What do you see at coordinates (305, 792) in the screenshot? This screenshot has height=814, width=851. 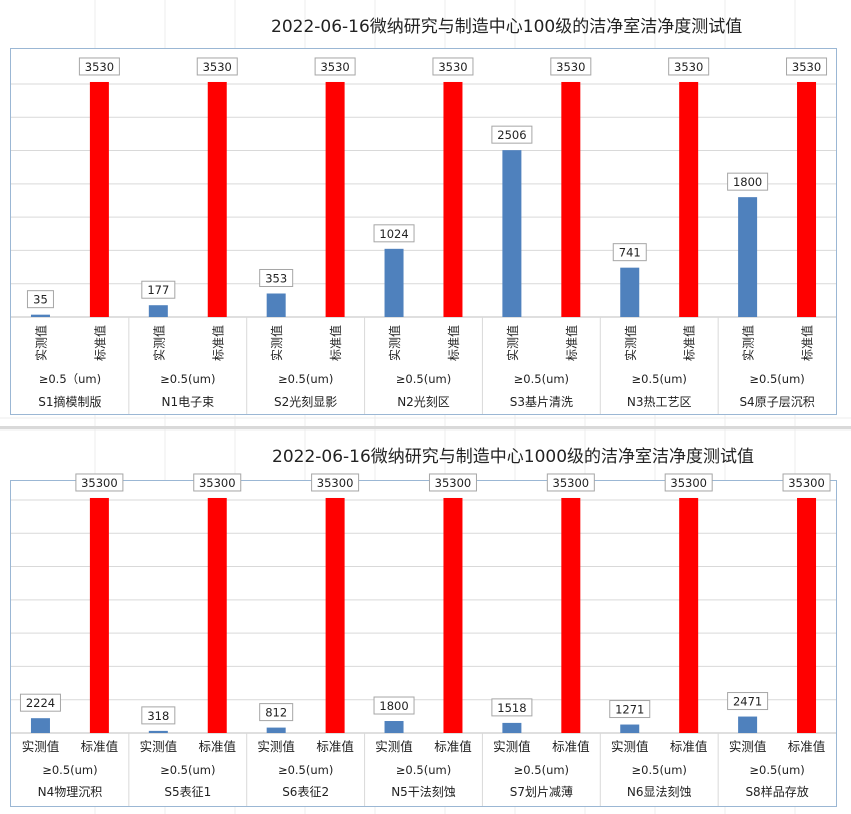 I see `group-label: S6表征2` at bounding box center [305, 792].